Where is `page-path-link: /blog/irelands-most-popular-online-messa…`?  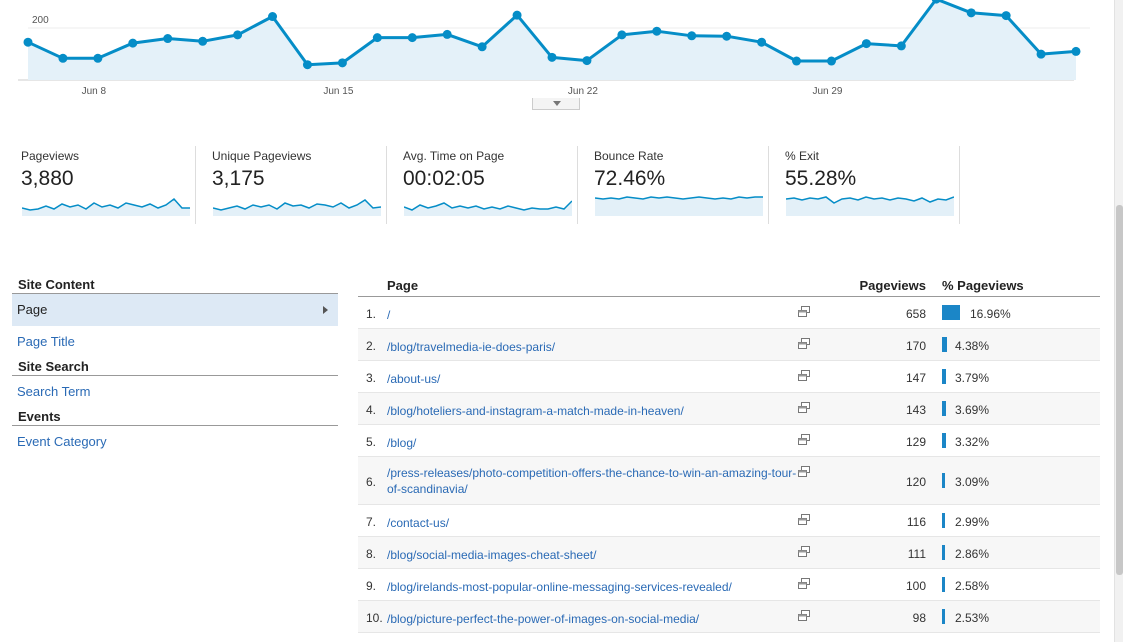 page-path-link: /blog/irelands-most-popular-online-messa… is located at coordinates (559, 587).